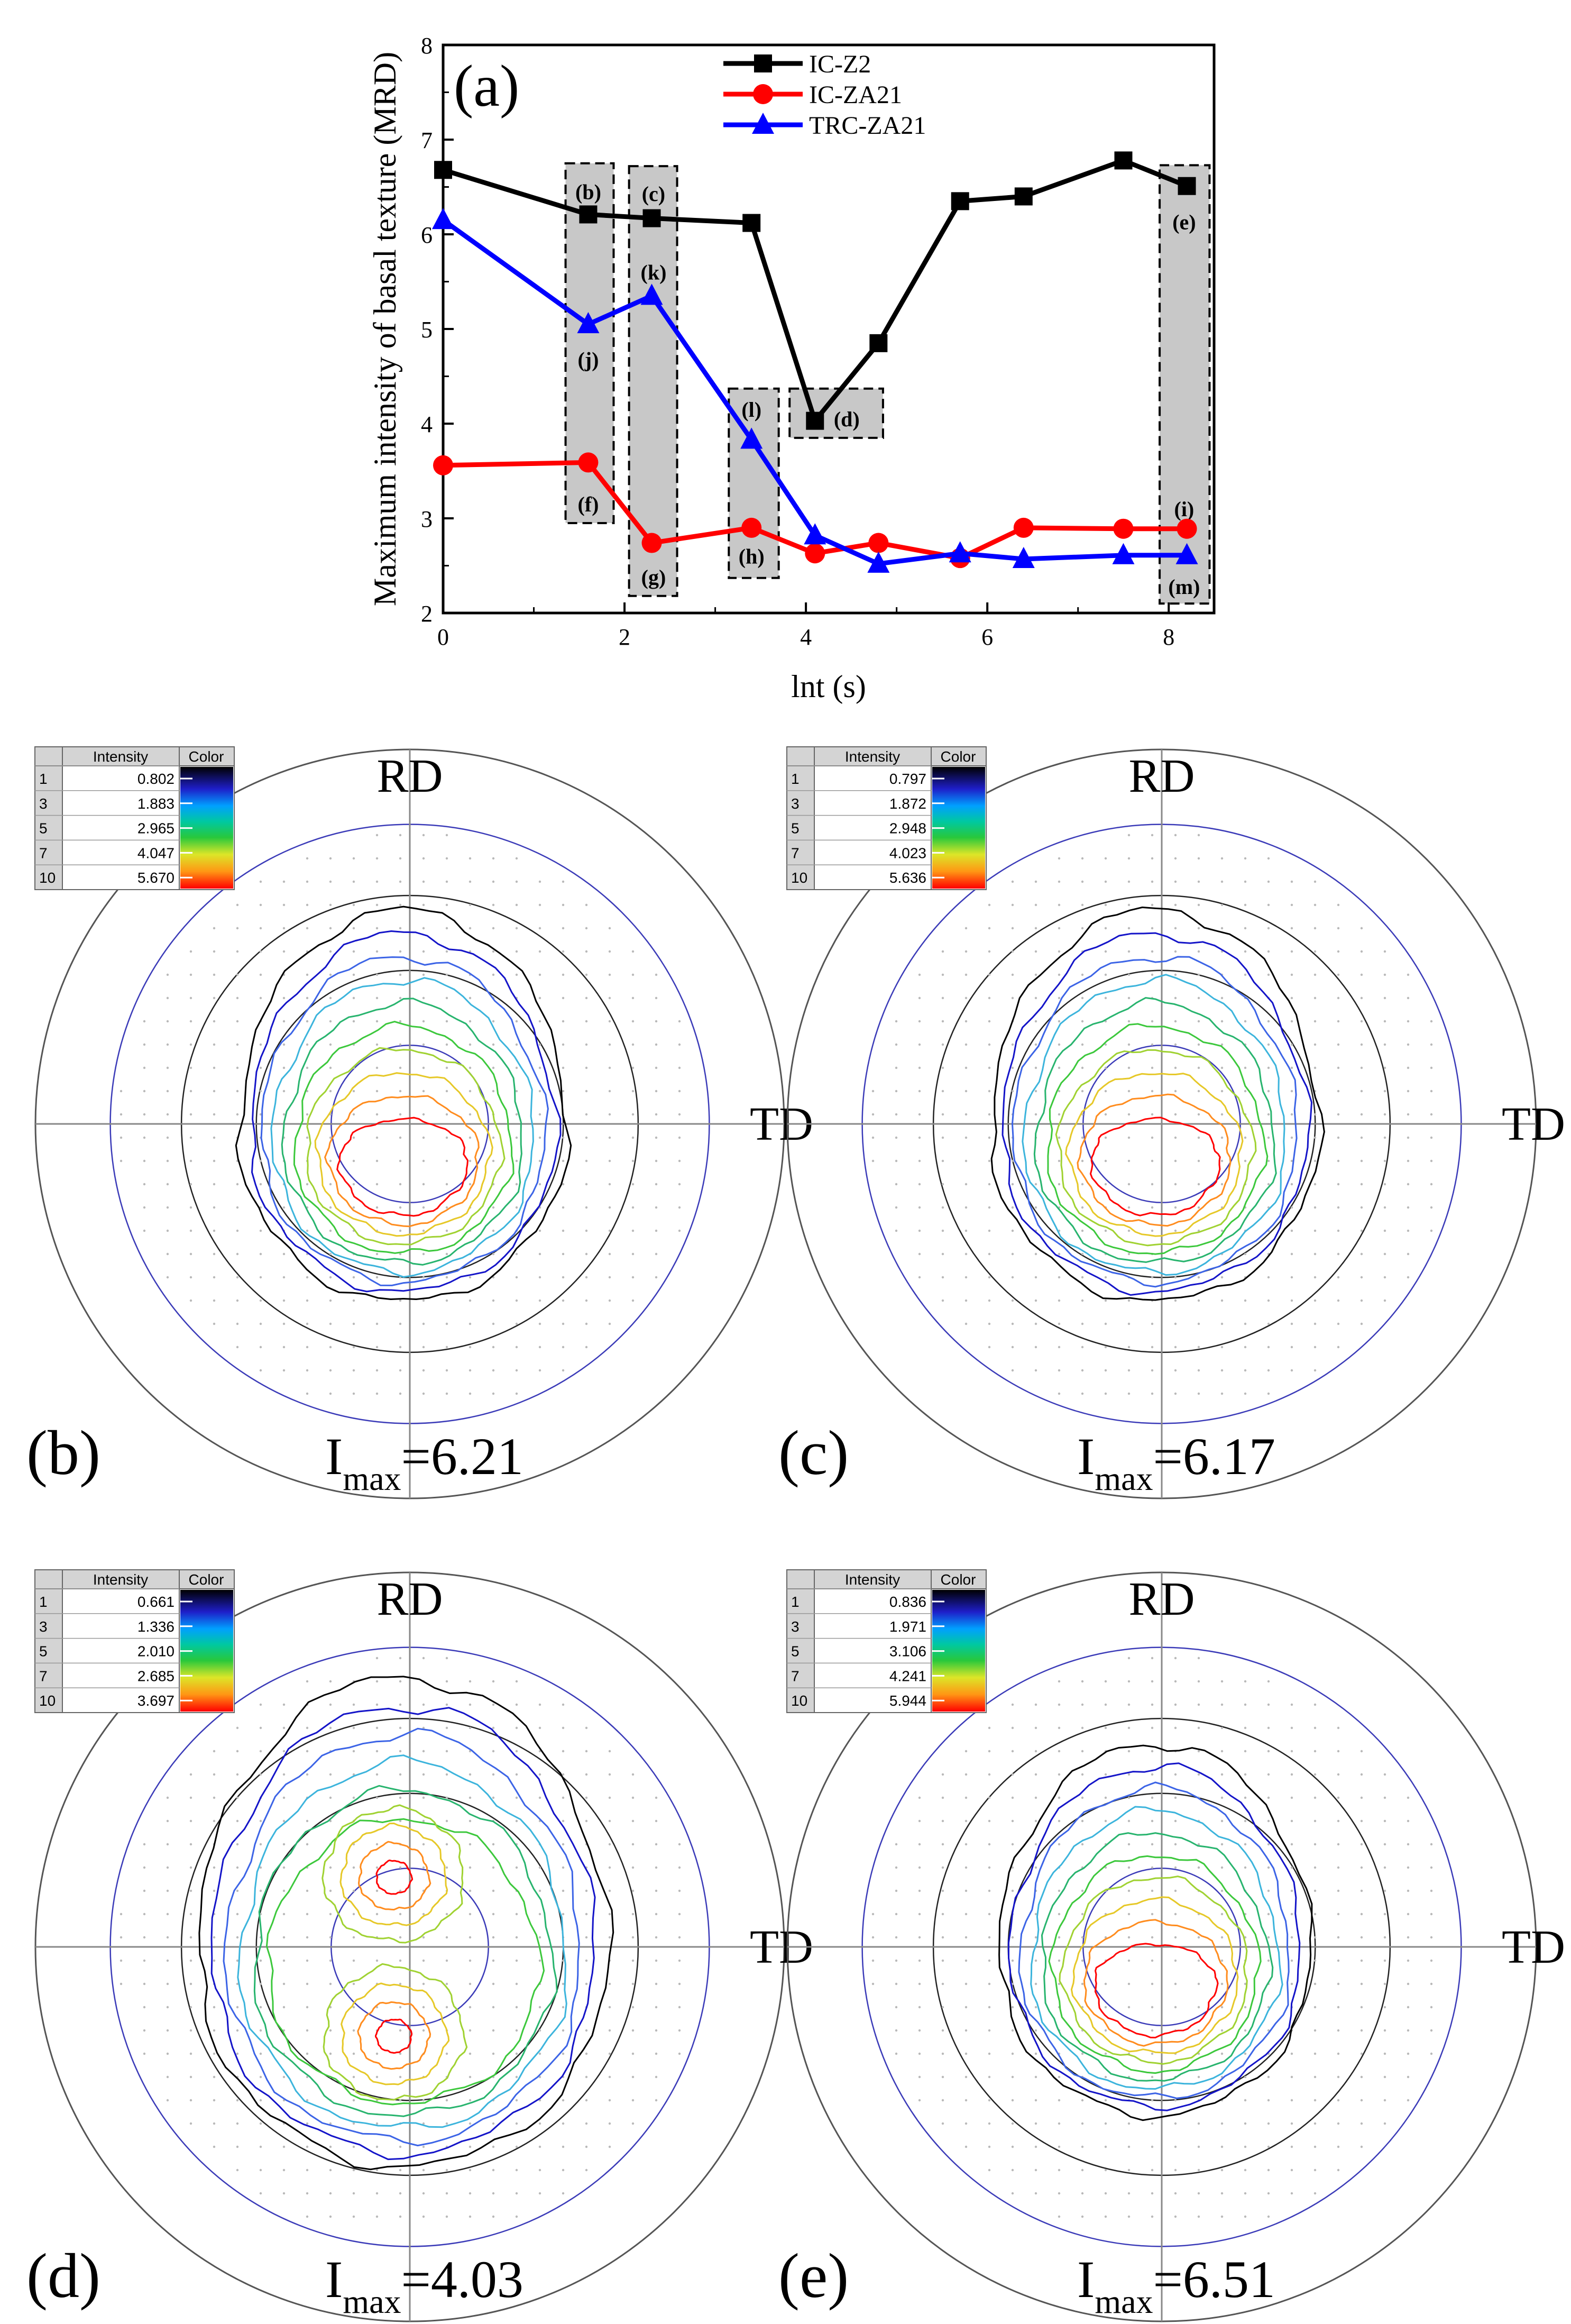 The image size is (1571, 2324). I want to click on grid-dots, so click(1152, 1937).